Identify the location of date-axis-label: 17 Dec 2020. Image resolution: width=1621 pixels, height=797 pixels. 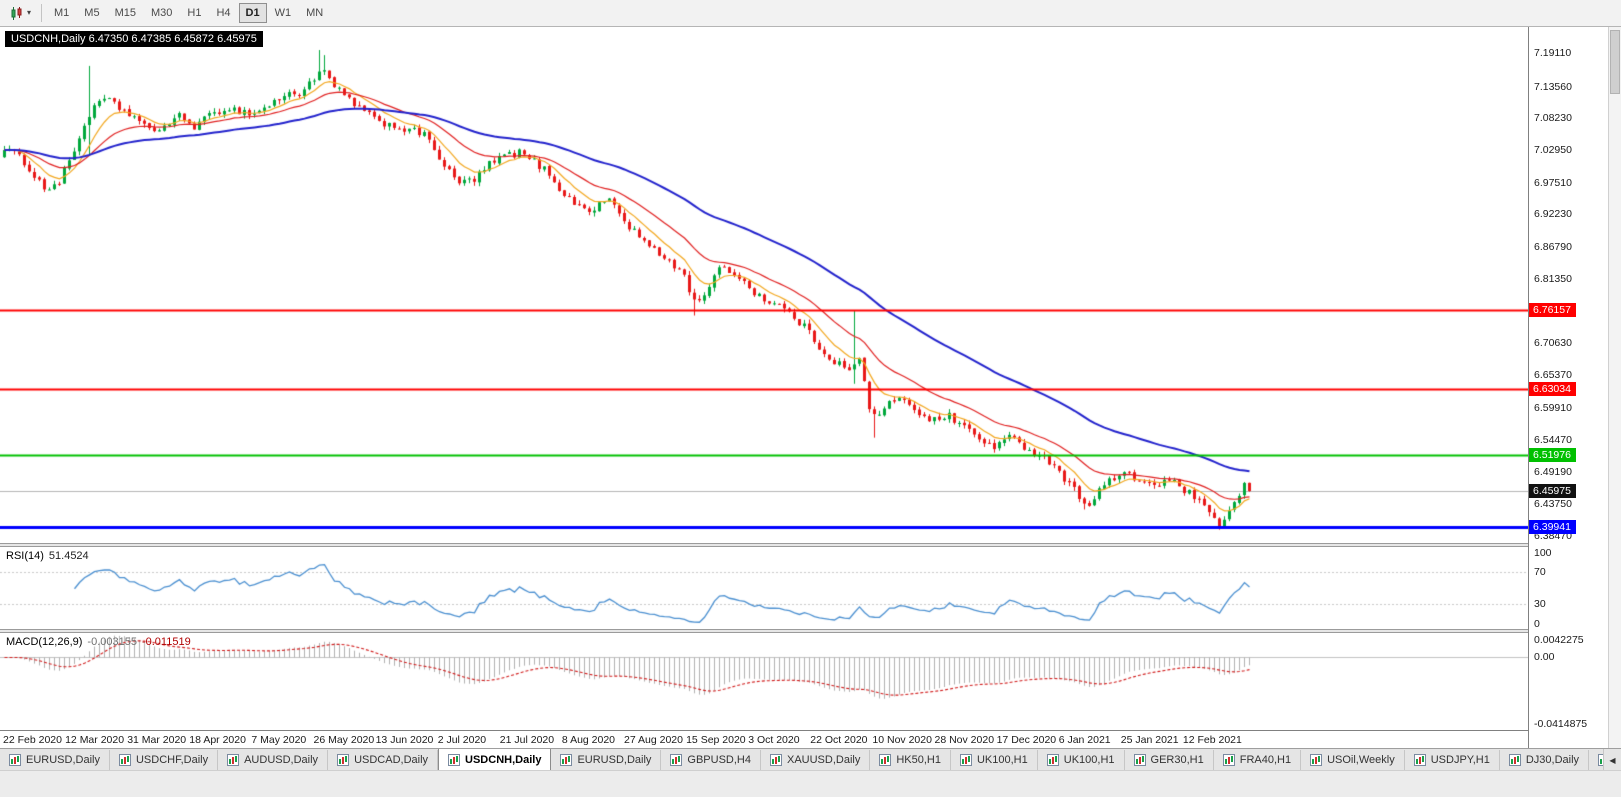
(1026, 740).